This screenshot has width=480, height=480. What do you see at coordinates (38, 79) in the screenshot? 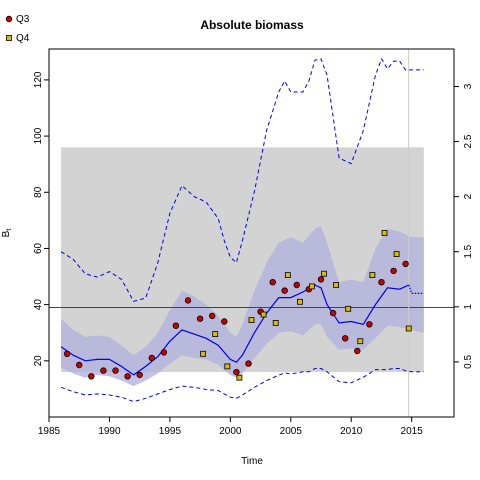
I see `y-tick-label: 120` at bounding box center [38, 79].